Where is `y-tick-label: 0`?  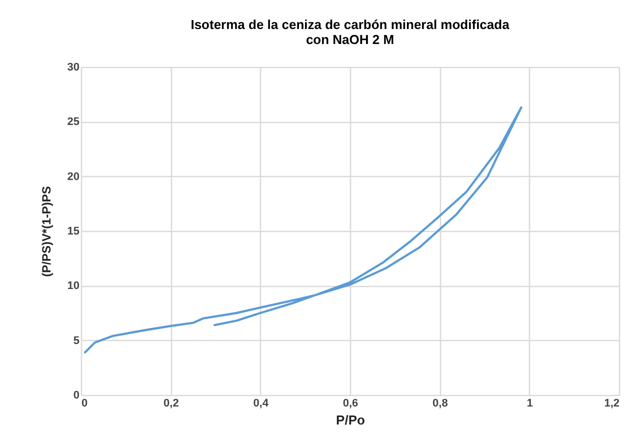
y-tick-label: 0 is located at coordinates (76, 396).